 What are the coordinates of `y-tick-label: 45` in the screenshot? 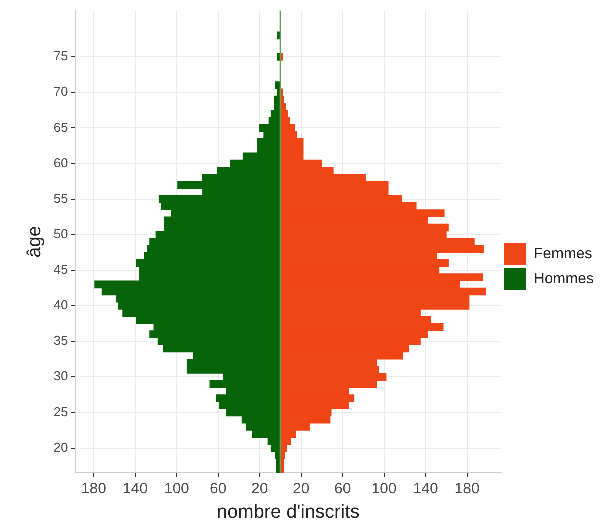 It's located at (61, 270).